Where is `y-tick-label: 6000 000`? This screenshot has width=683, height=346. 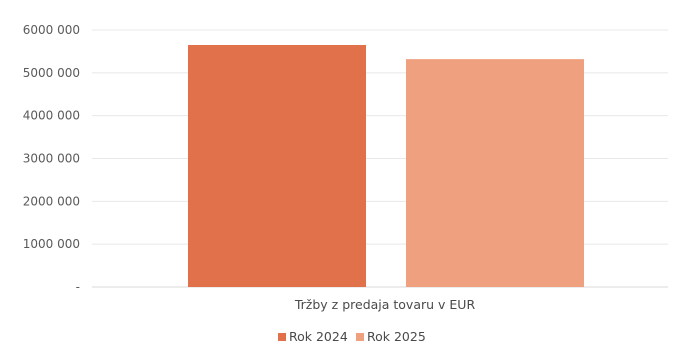
y-tick-label: 6000 000 is located at coordinates (51, 30).